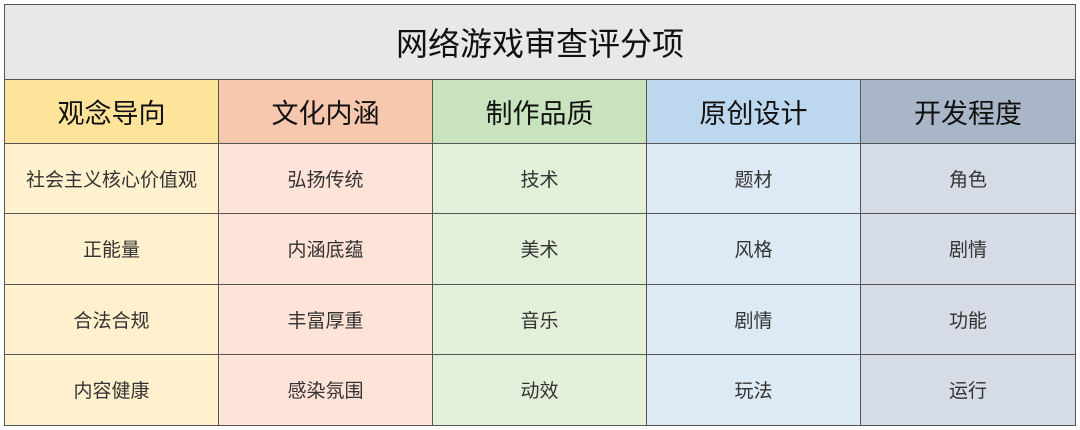  Describe the element at coordinates (540, 249) in the screenshot. I see `table-cell: 美术` at that location.